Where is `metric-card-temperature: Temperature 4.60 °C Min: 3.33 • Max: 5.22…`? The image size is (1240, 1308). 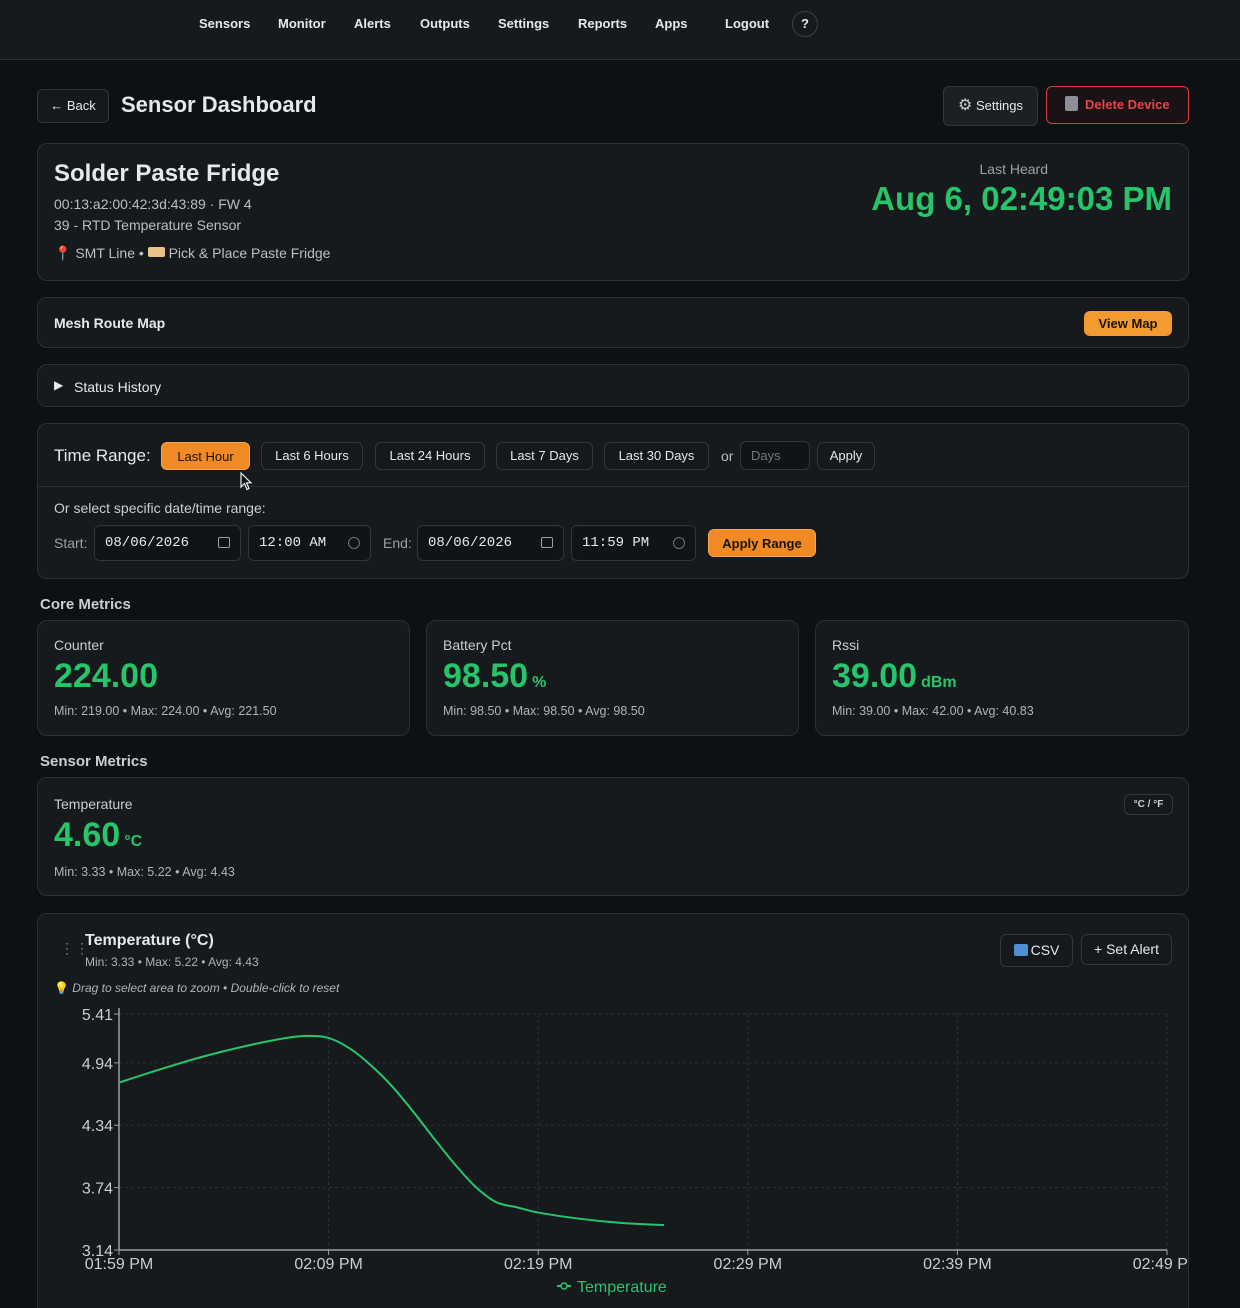 metric-card-temperature: Temperature 4.60 °C Min: 3.33 • Max: 5.22… is located at coordinates (613, 836).